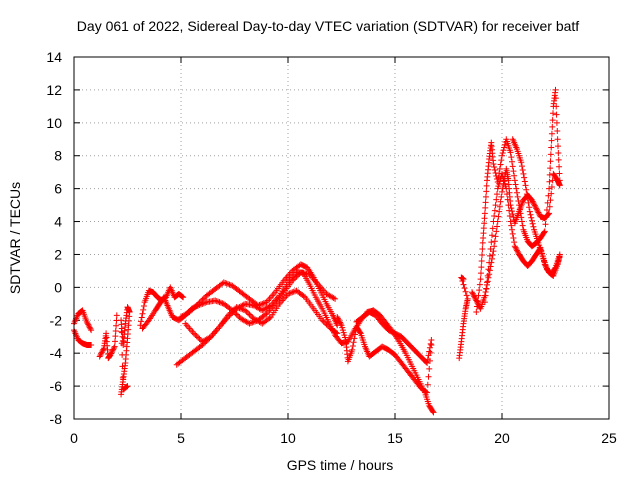 The height and width of the screenshot is (480, 640). Describe the element at coordinates (518, 201) in the screenshot. I see `series-trace-n` at that location.